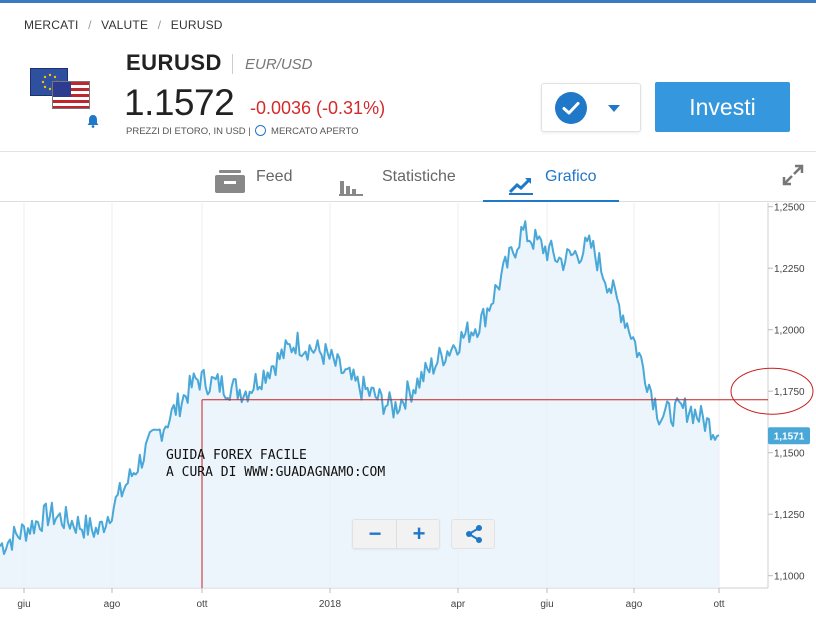 Image resolution: width=816 pixels, height=619 pixels. I want to click on breadcrumb-markets: MERCATI, so click(51, 25).